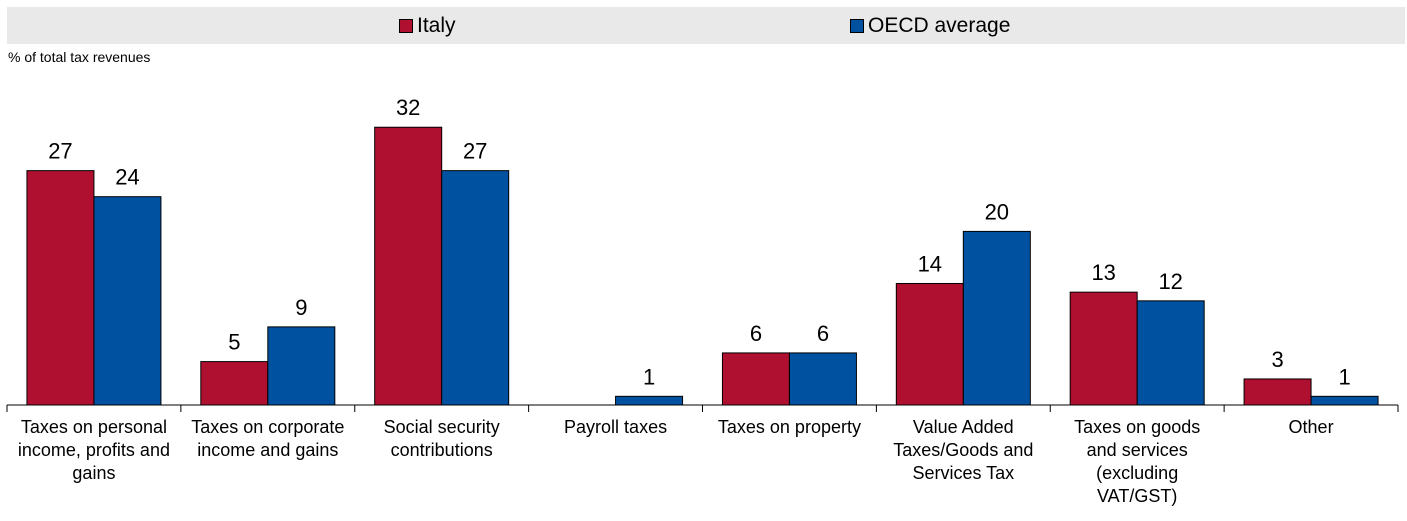 This screenshot has width=1407, height=521. I want to click on legend-item-italy: Italy, so click(427, 25).